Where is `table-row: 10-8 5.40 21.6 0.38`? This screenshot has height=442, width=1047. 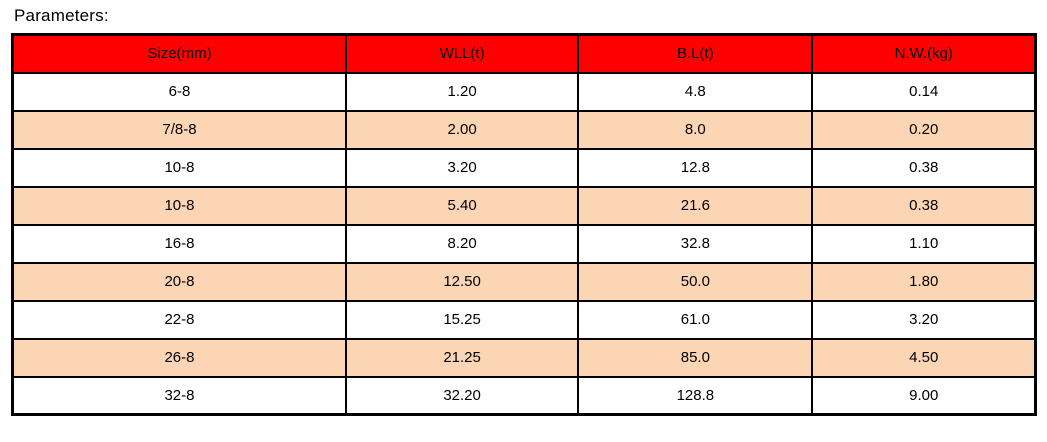 table-row: 10-8 5.40 21.6 0.38 is located at coordinates (524, 205).